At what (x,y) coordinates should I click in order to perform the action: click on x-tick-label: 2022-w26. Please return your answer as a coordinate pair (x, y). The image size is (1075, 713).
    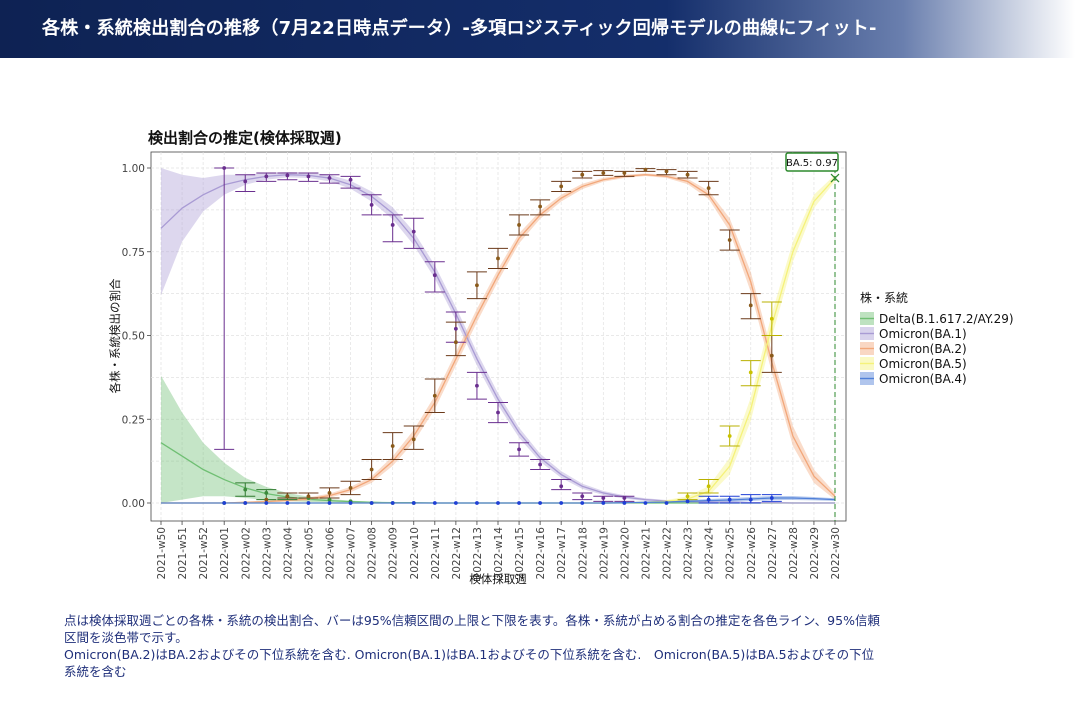
    Looking at the image, I should click on (752, 553).